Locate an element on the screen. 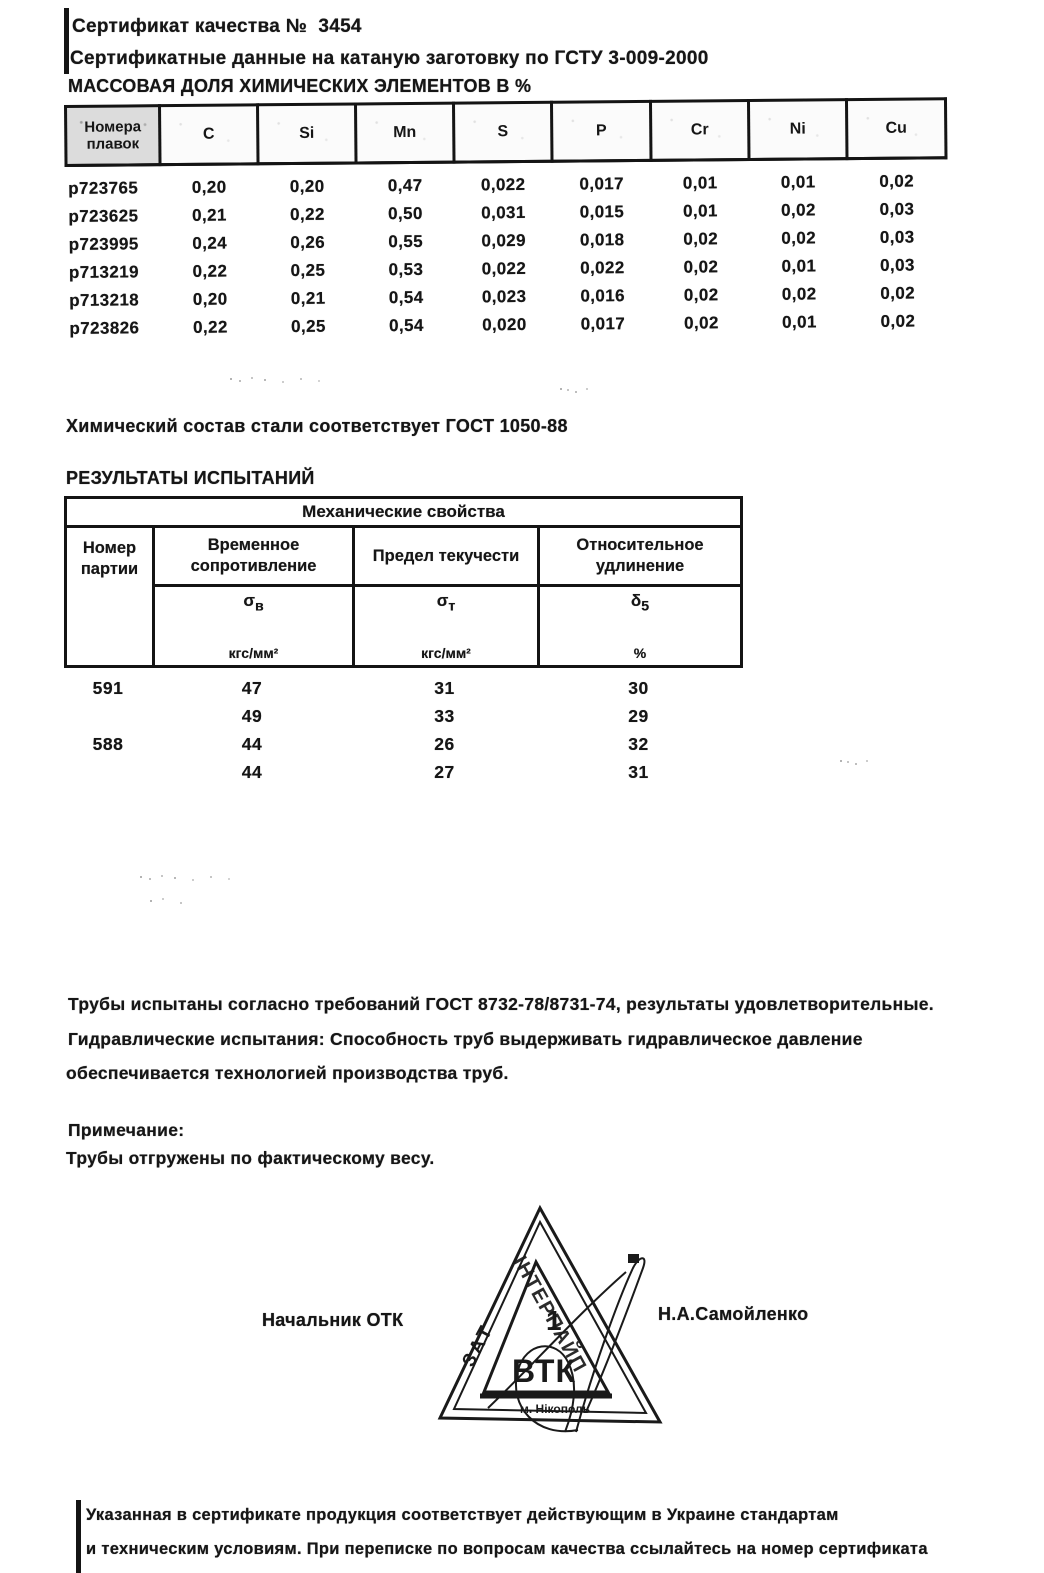 The width and height of the screenshot is (1044, 1573). chem-value: 0,53 is located at coordinates (406, 269).